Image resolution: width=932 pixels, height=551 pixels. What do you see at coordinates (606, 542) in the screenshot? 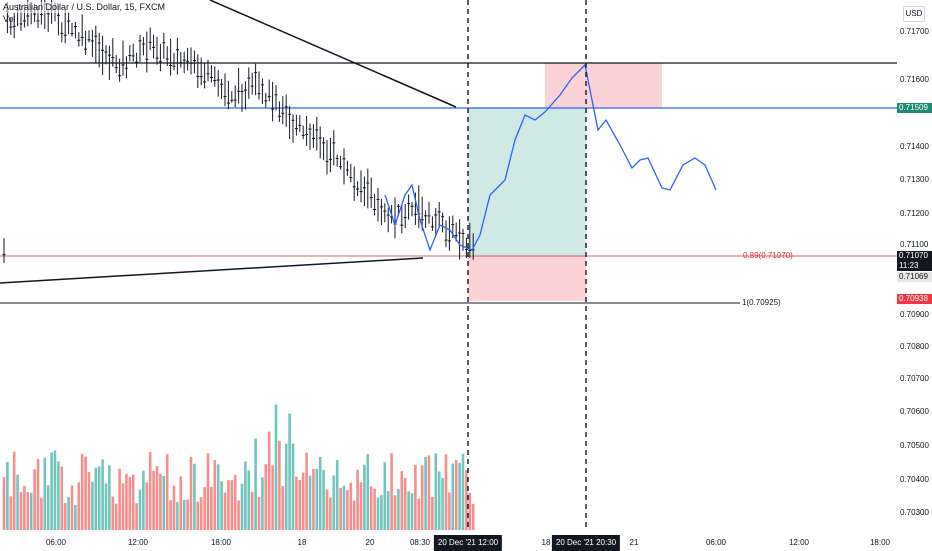
I see `time-highlight-exit-time: 20:30` at bounding box center [606, 542].